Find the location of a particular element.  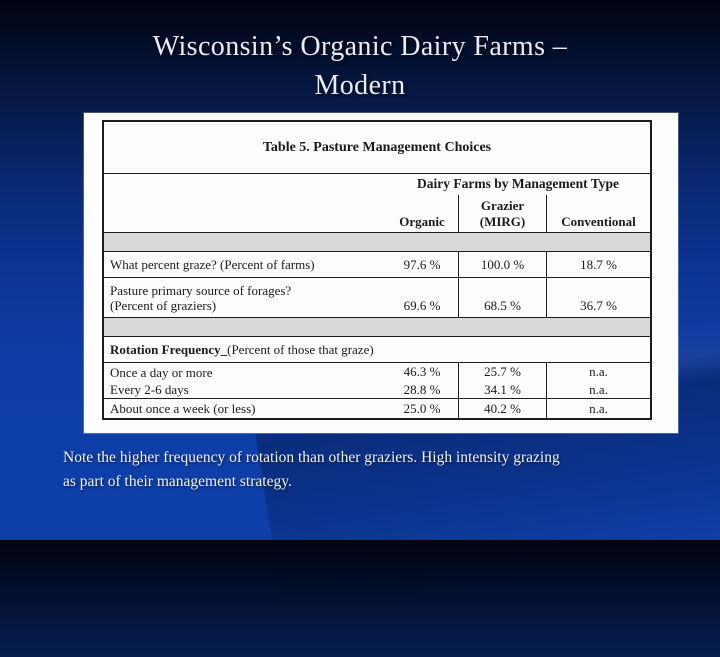

cell-grazier: 40.2 % is located at coordinates (502, 408).